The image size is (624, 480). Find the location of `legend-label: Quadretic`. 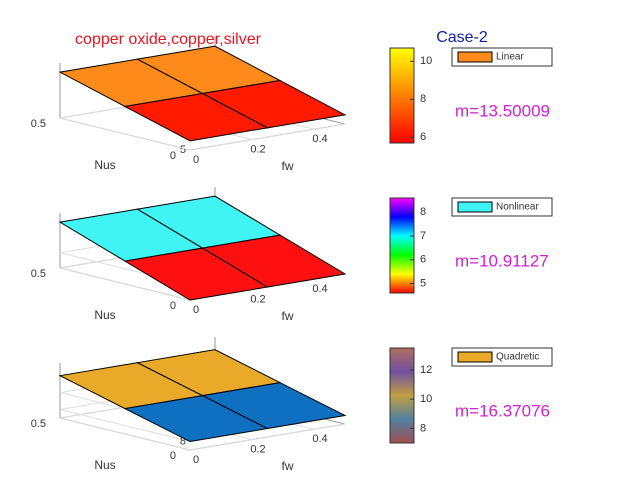

legend-label: Quadretic is located at coordinates (517, 357).